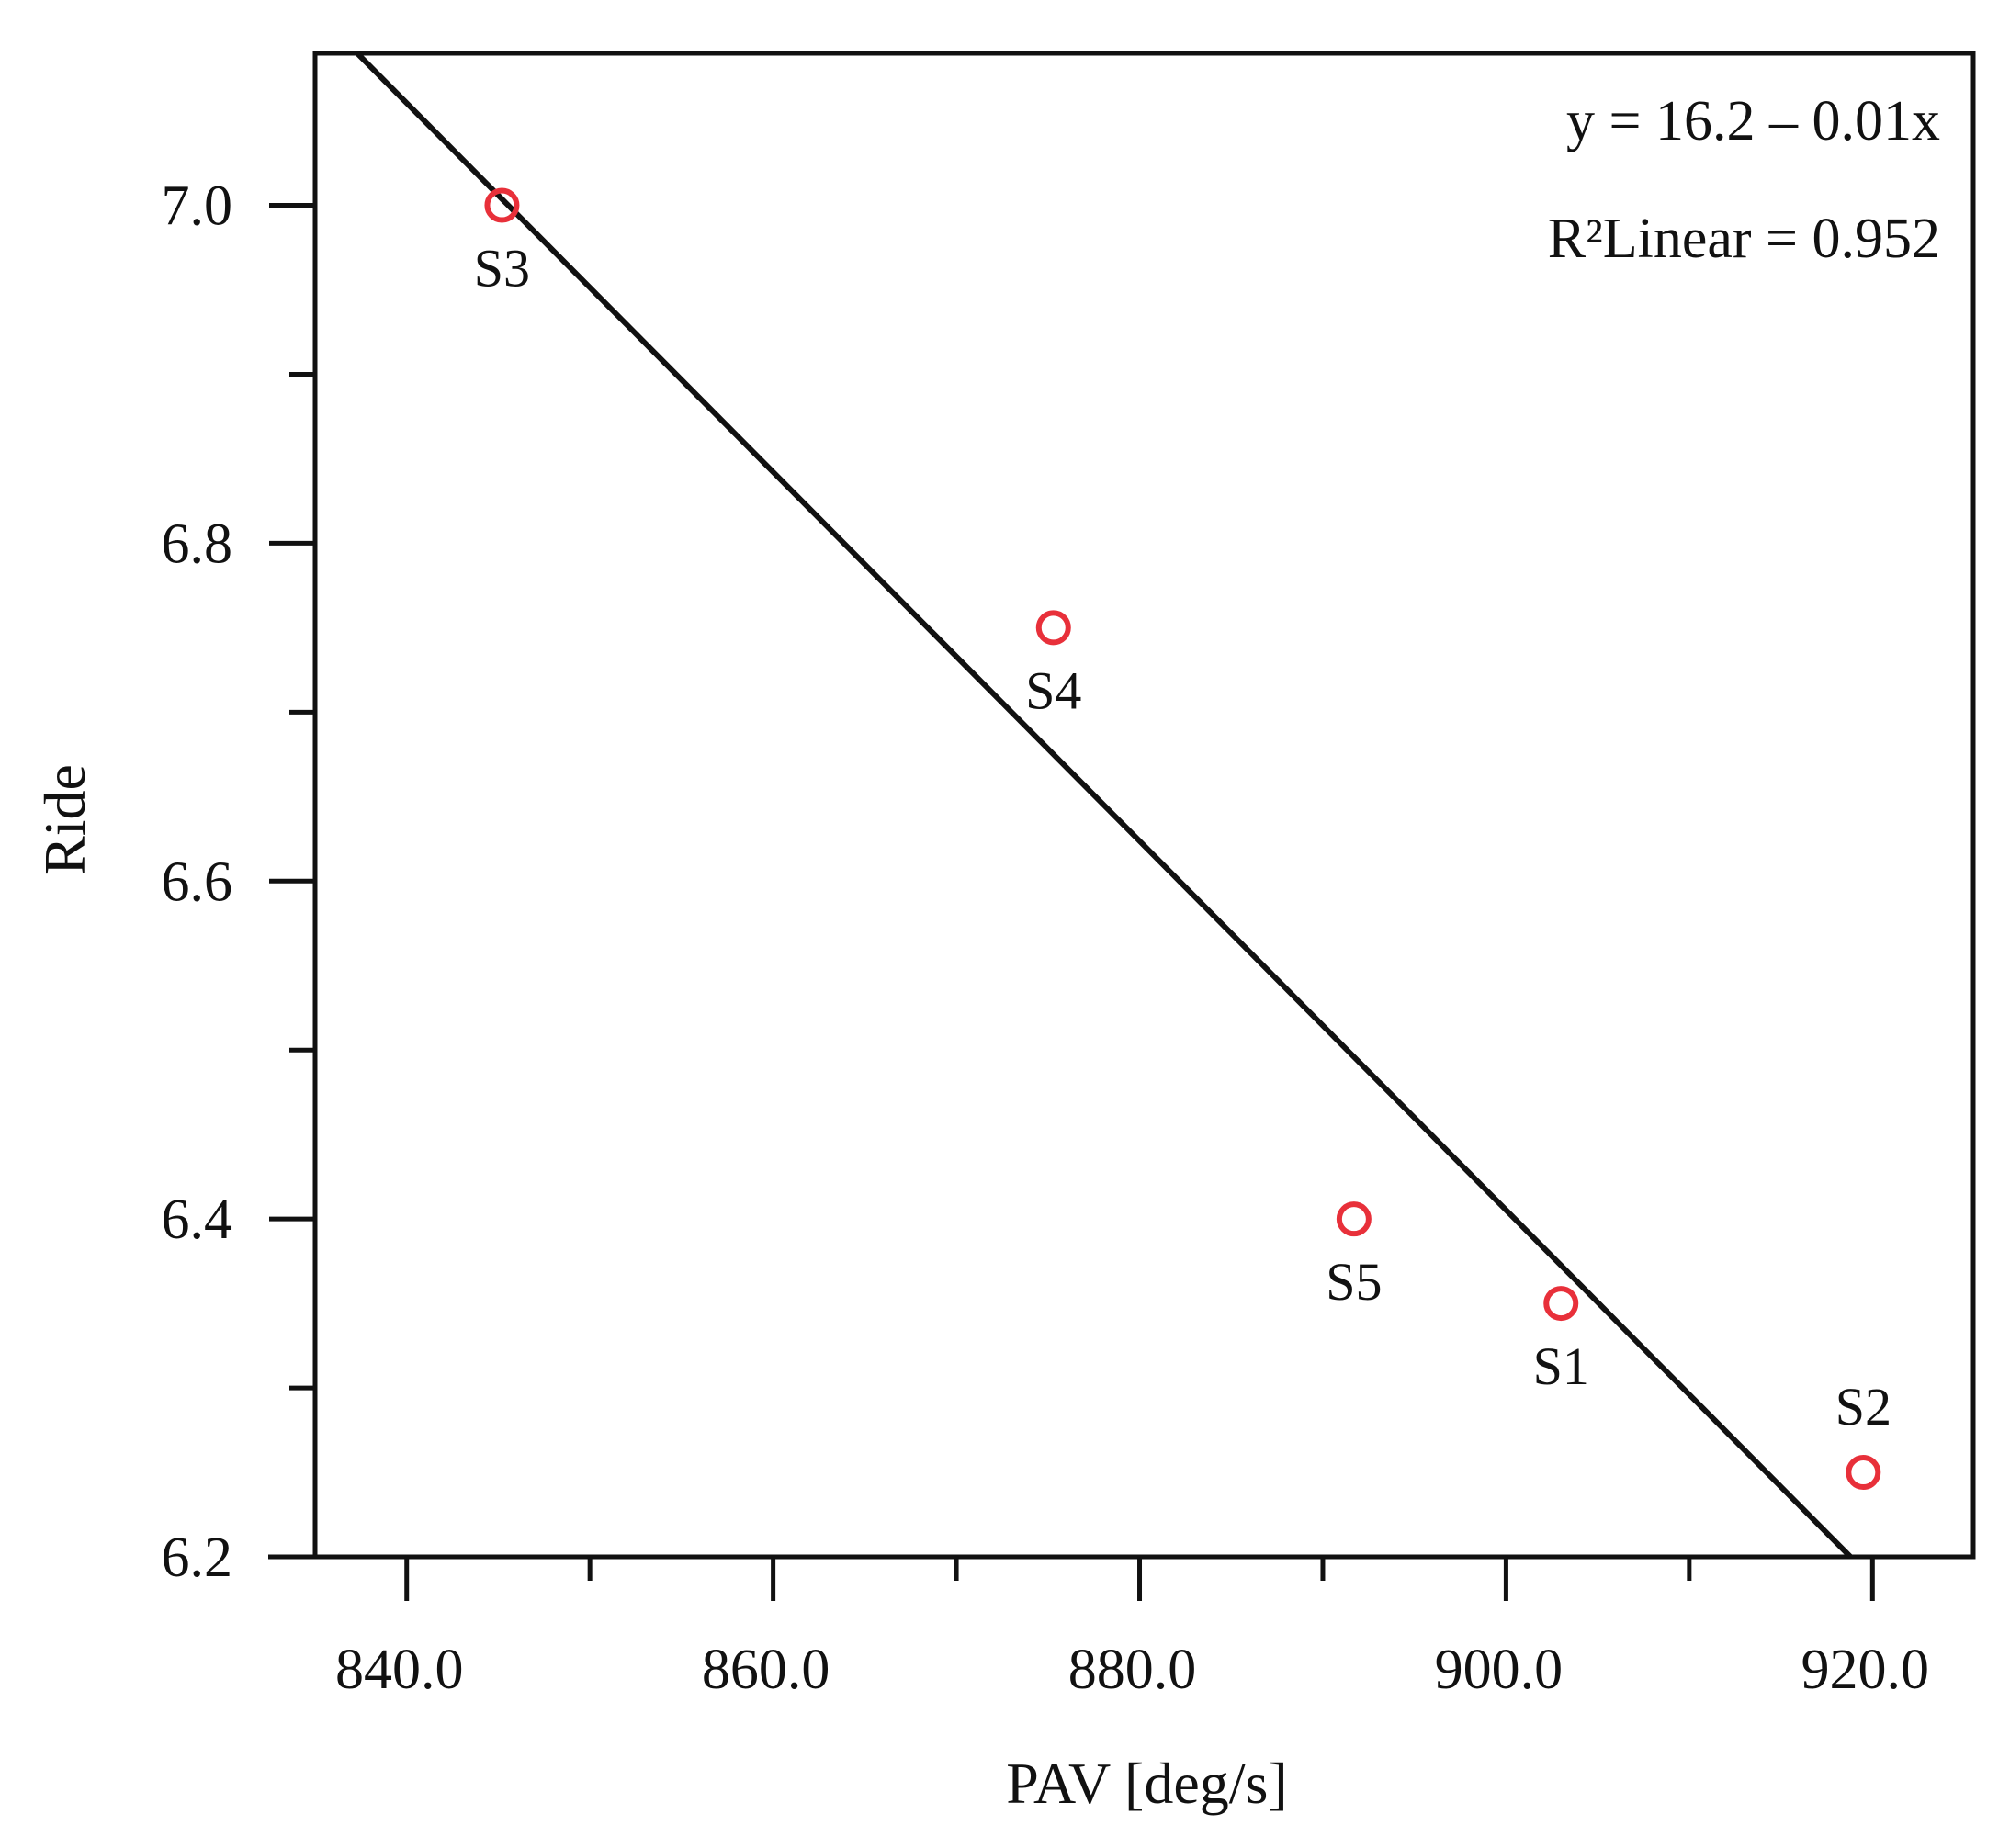 This screenshot has width=2010, height=1848. What do you see at coordinates (197, 206) in the screenshot?
I see `y-tick-label: 7.0` at bounding box center [197, 206].